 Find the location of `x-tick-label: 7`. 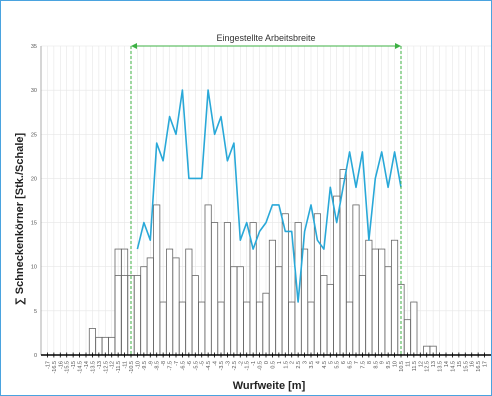

x-tick-label: 7 is located at coordinates (357, 362).